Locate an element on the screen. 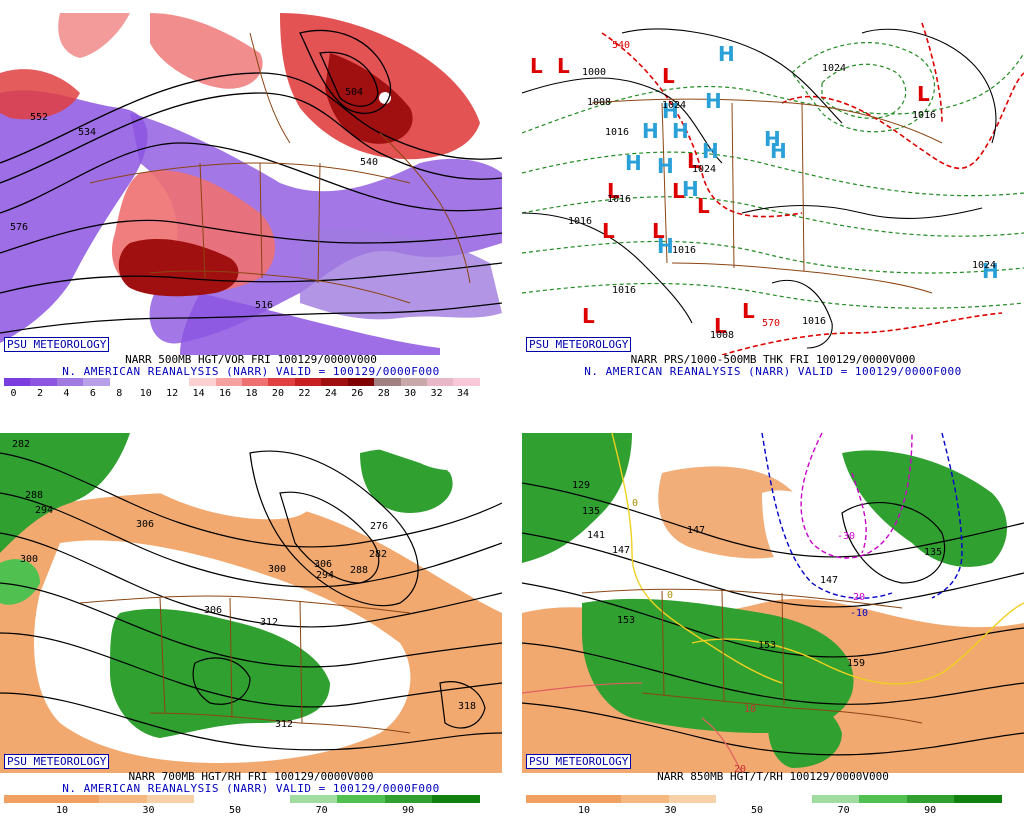 The height and width of the screenshot is (819, 1024). contour-label: 129 is located at coordinates (581, 485).